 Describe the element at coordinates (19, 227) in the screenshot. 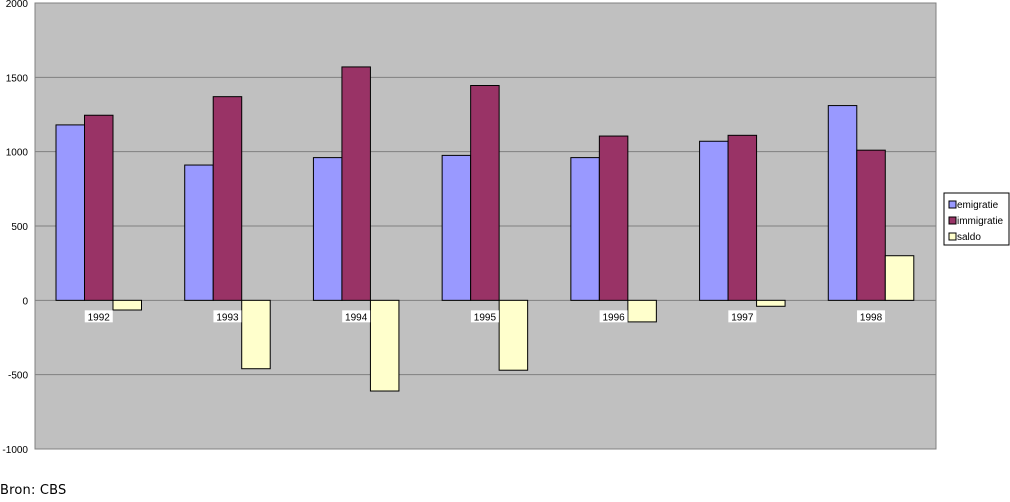

I see `y-tick-label: 500` at that location.